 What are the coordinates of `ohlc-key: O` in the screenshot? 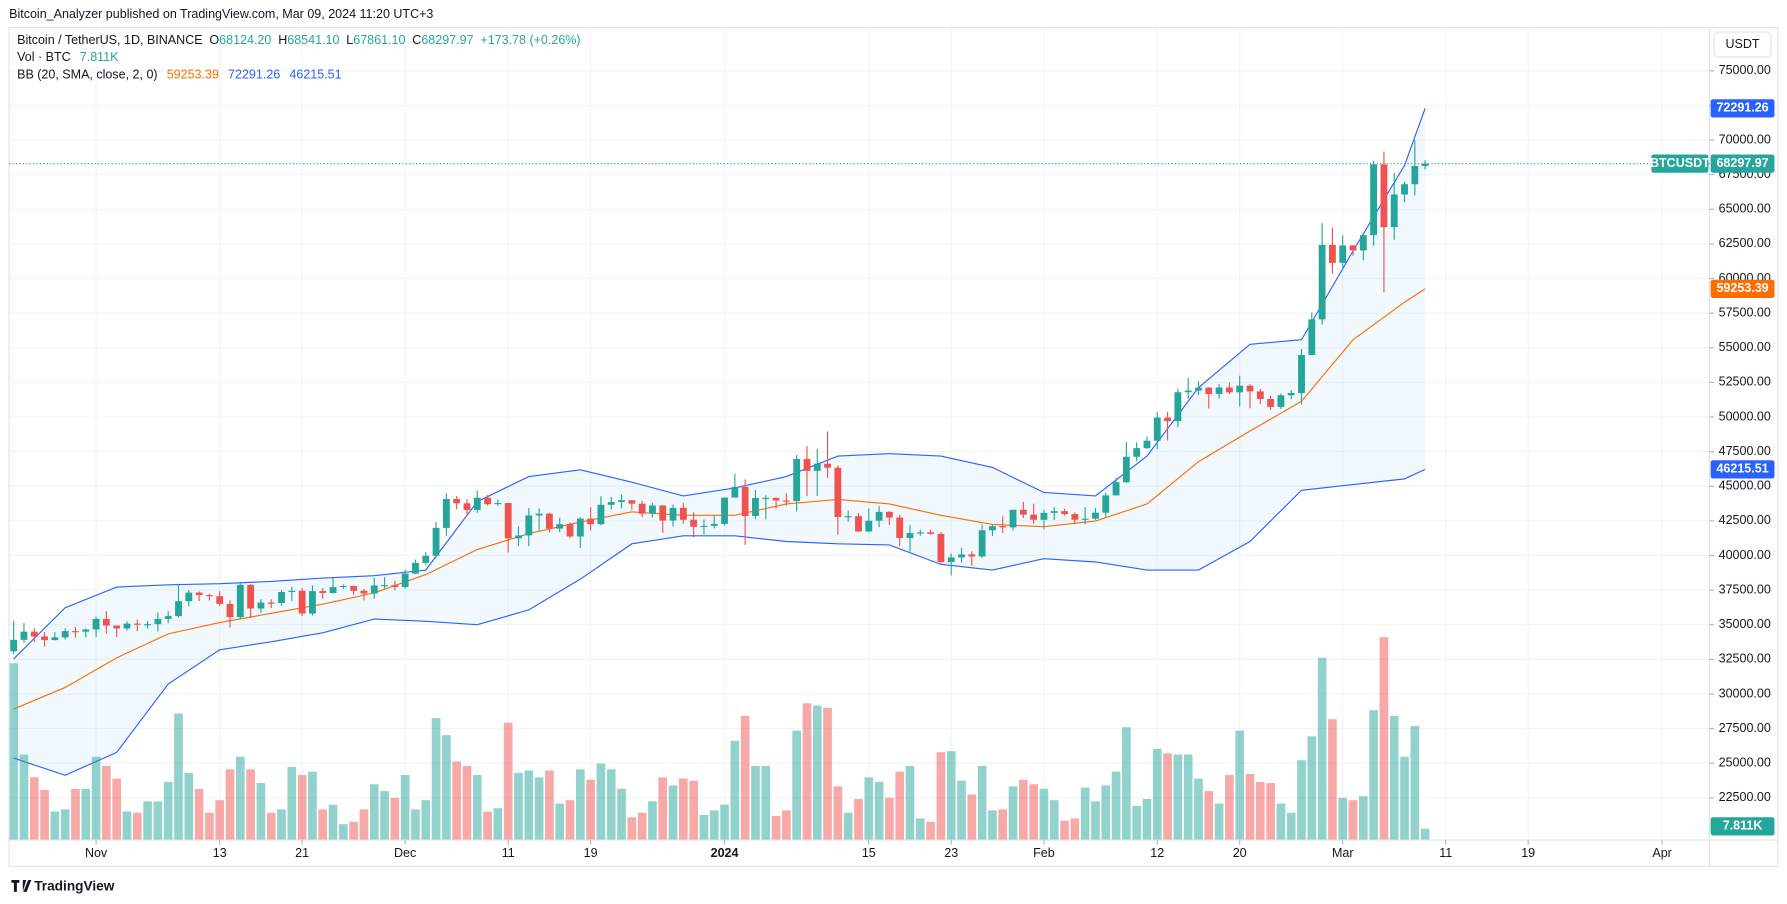 It's located at (214, 40).